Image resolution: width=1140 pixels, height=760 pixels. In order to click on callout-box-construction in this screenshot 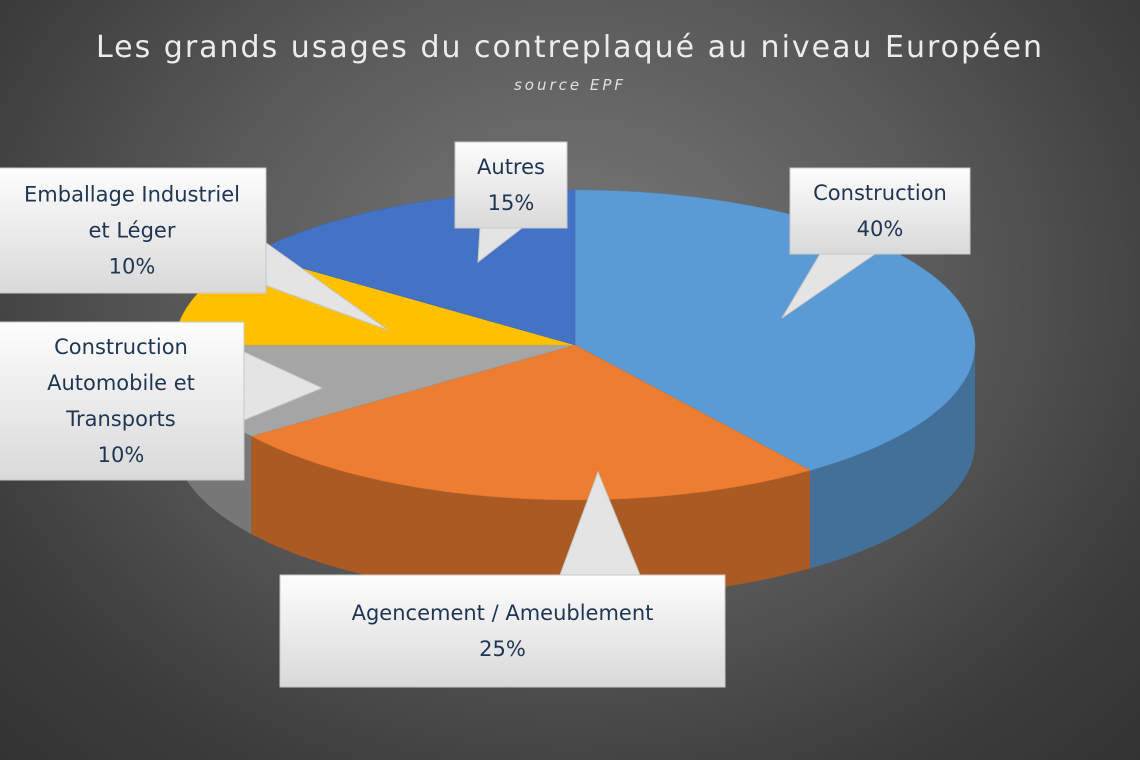, I will do `click(880, 211)`.